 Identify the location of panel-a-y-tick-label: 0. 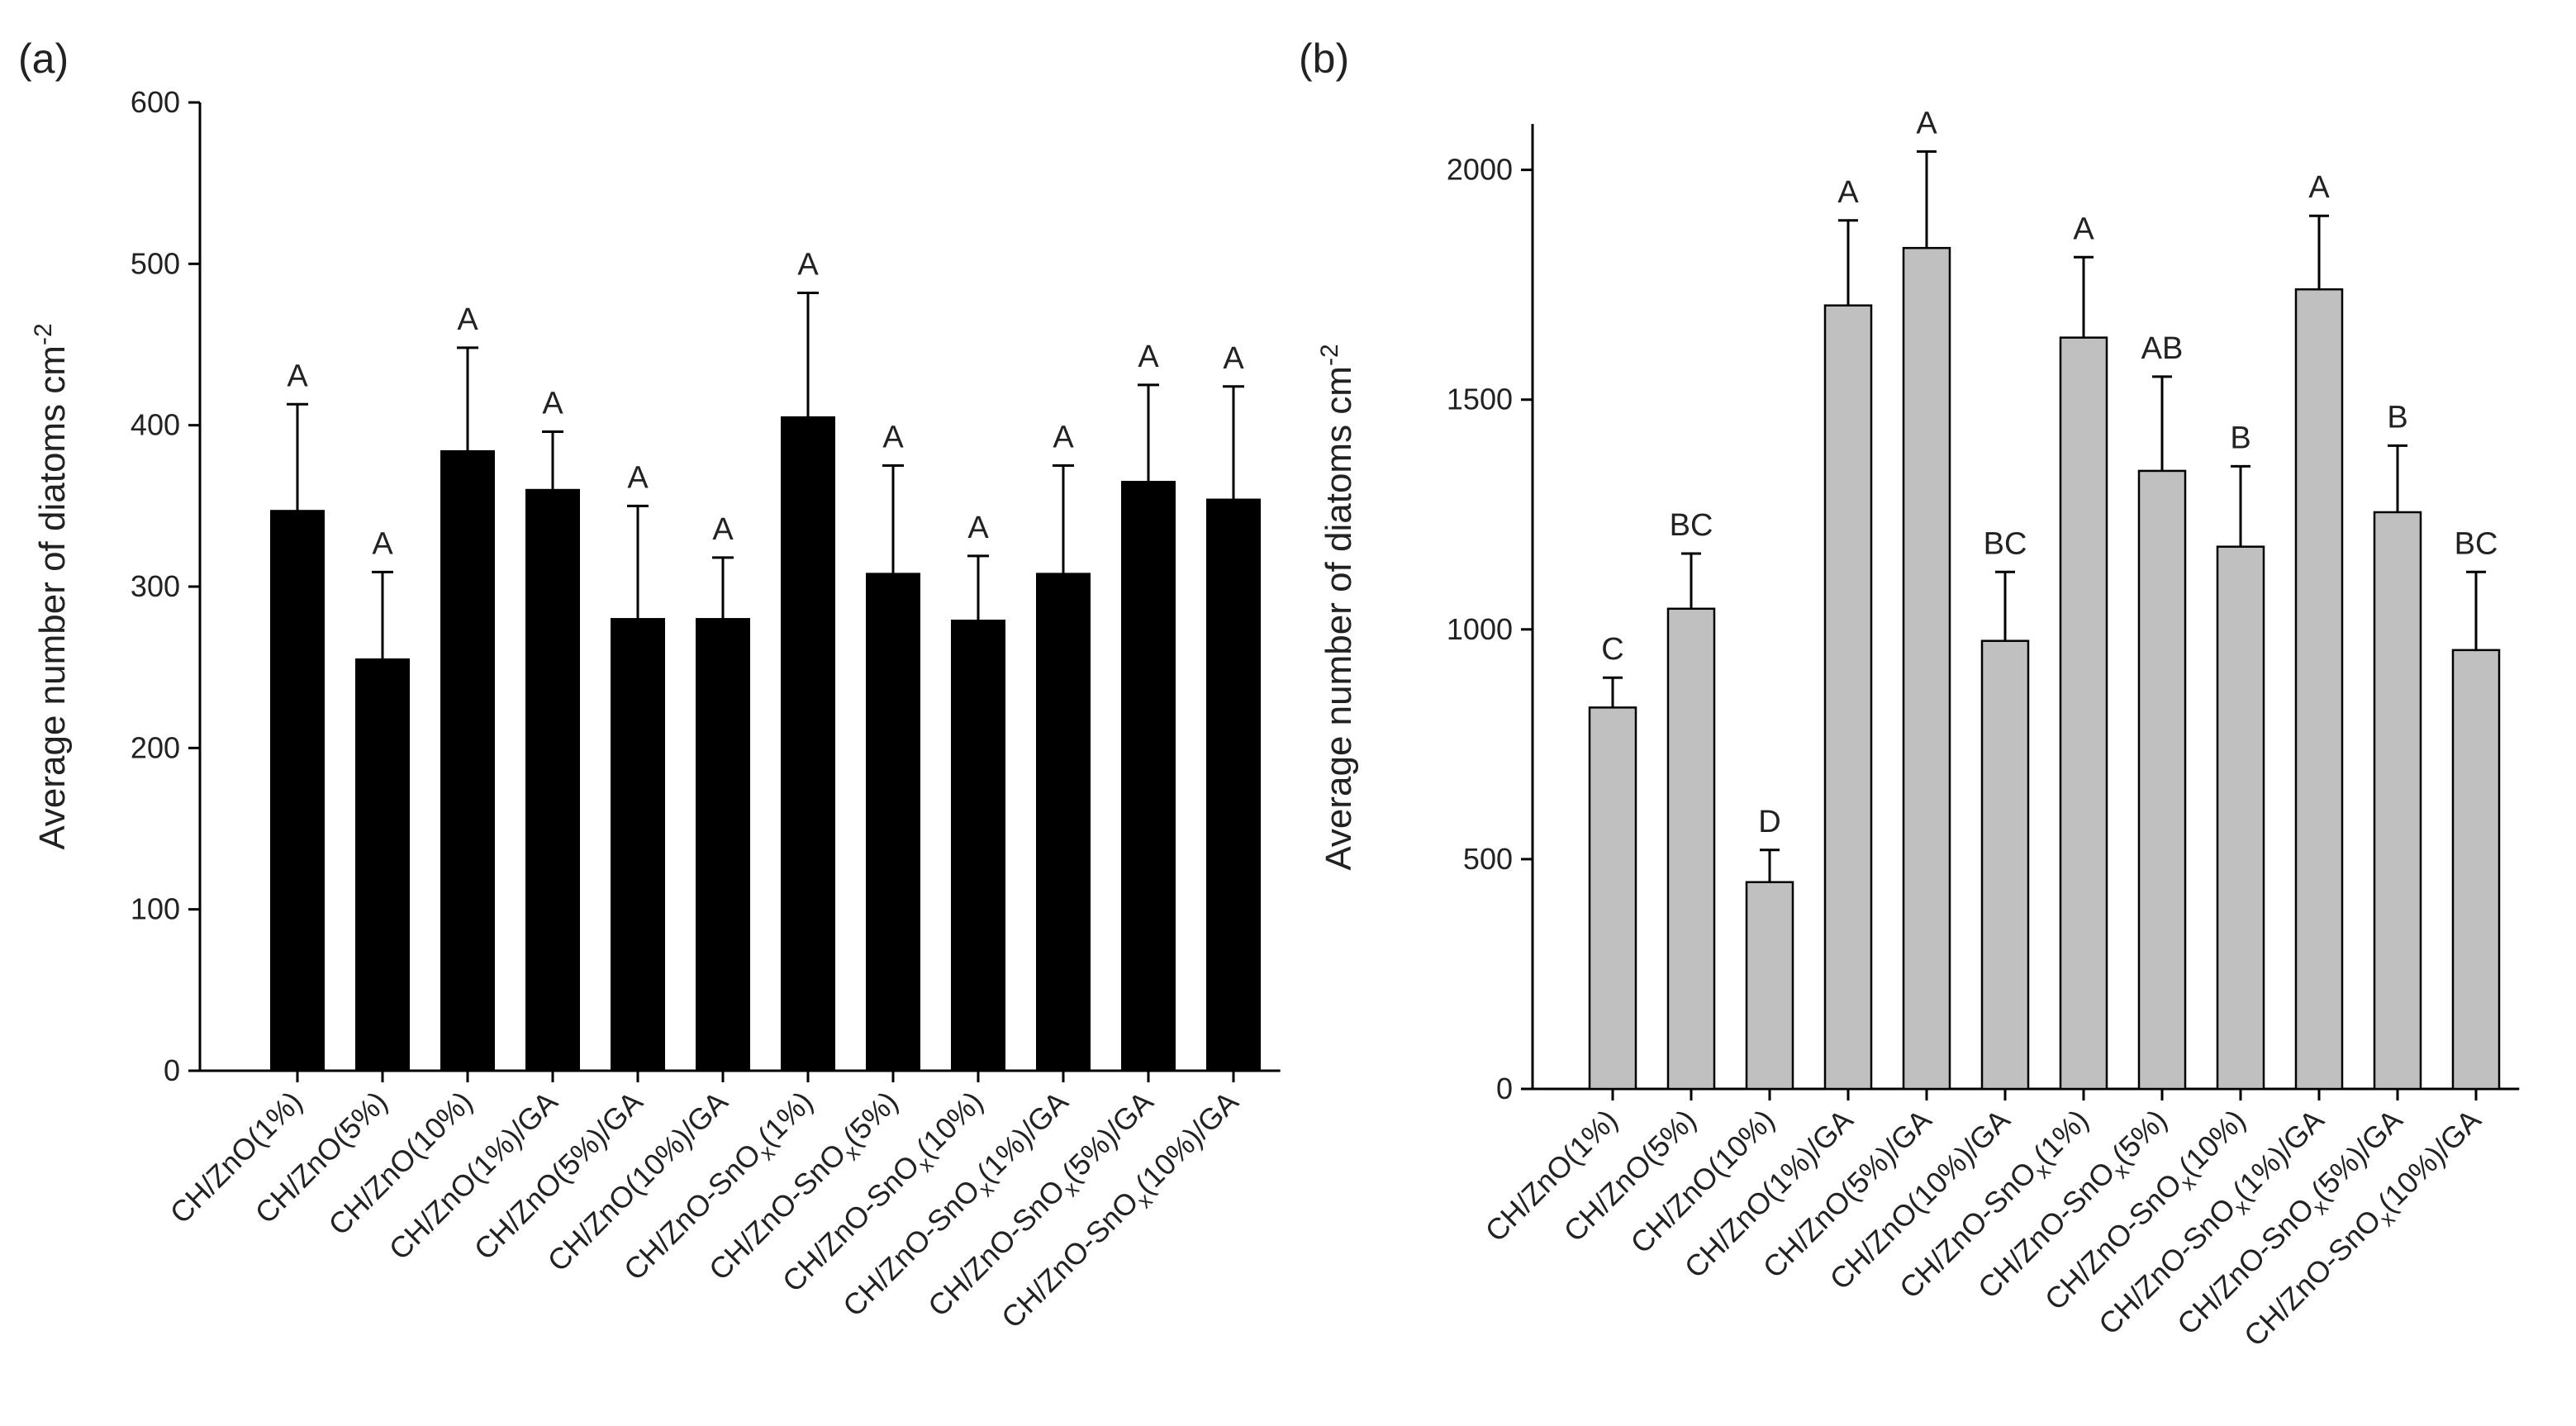
(172, 1070).